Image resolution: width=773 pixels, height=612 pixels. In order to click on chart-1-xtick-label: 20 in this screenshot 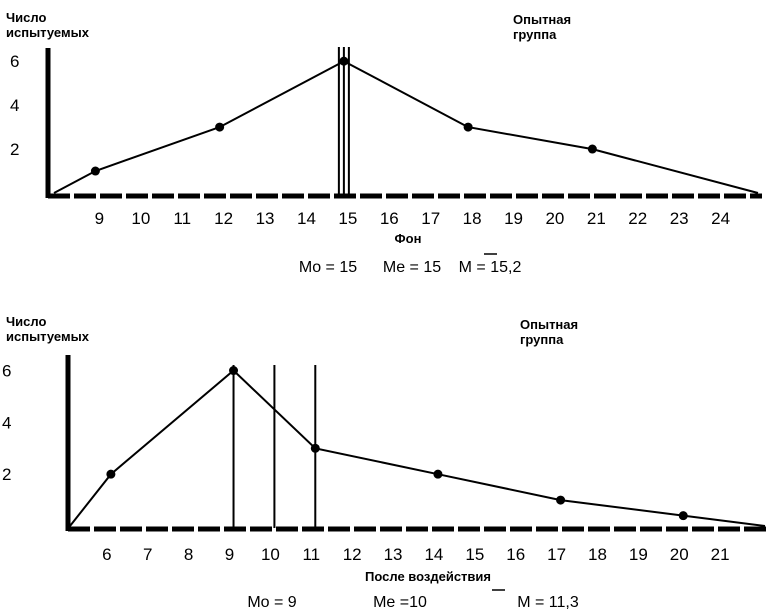, I will do `click(554, 218)`.